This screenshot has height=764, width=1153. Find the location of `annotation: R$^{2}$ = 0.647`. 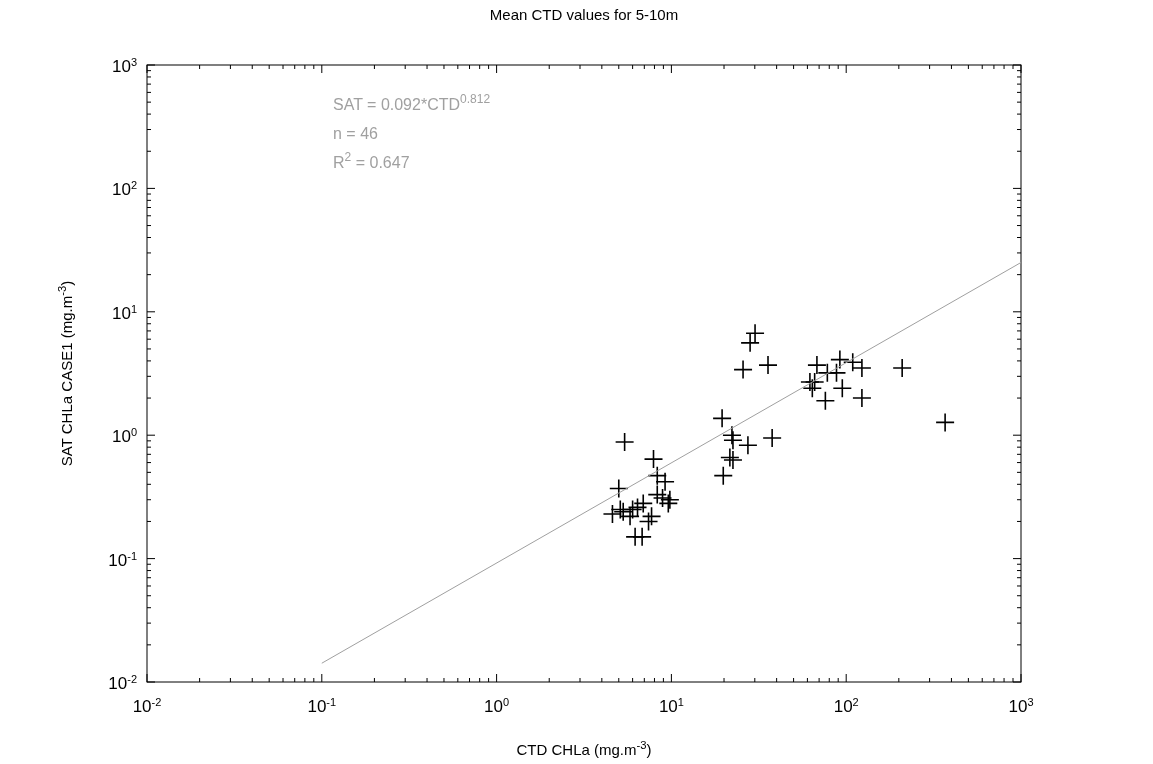

annotation: R$^{2}$ = 0.647 is located at coordinates (371, 160).